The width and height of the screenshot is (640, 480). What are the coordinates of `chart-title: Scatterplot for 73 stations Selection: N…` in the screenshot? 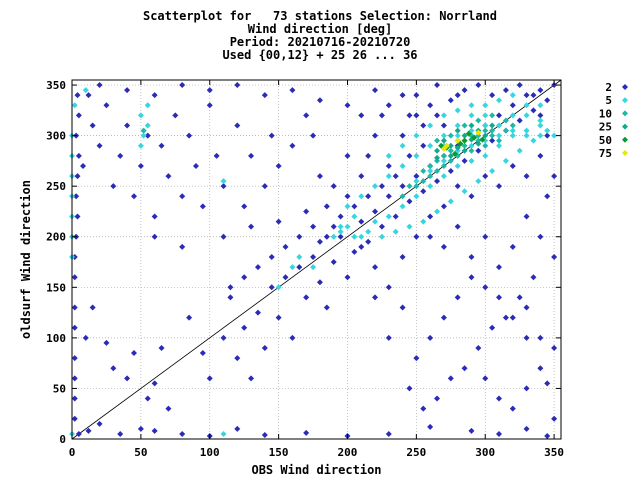 It's located at (320, 36).